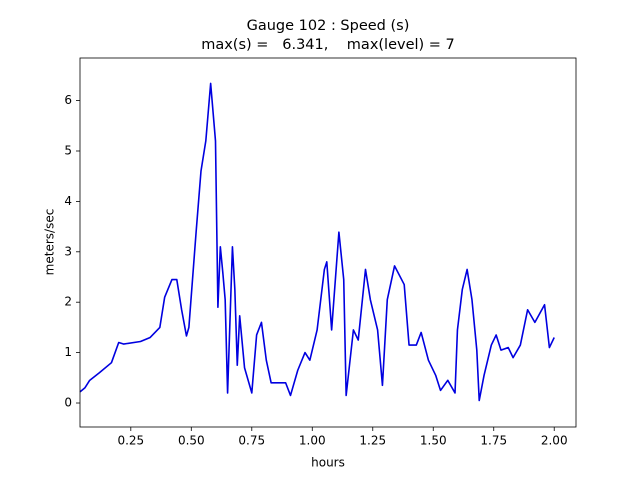 The image size is (640, 484). What do you see at coordinates (372, 441) in the screenshot?
I see `x-tick-label: 1.25` at bounding box center [372, 441].